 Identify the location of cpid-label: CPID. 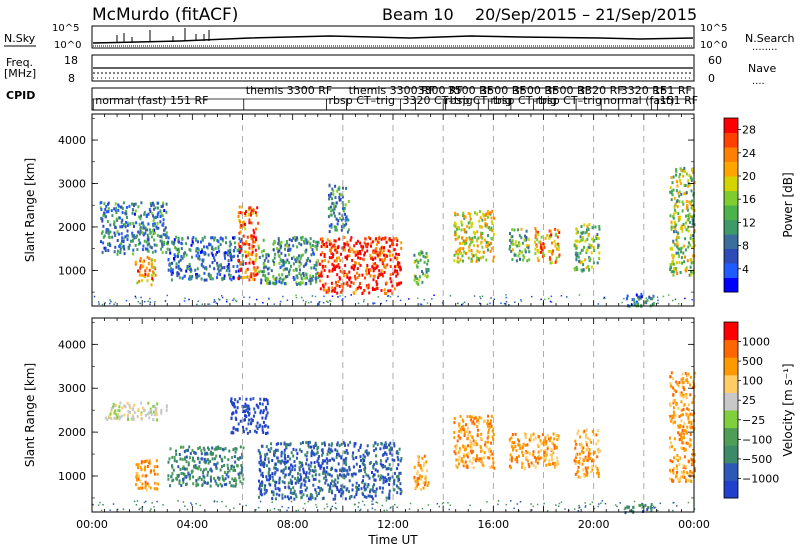
(20, 95).